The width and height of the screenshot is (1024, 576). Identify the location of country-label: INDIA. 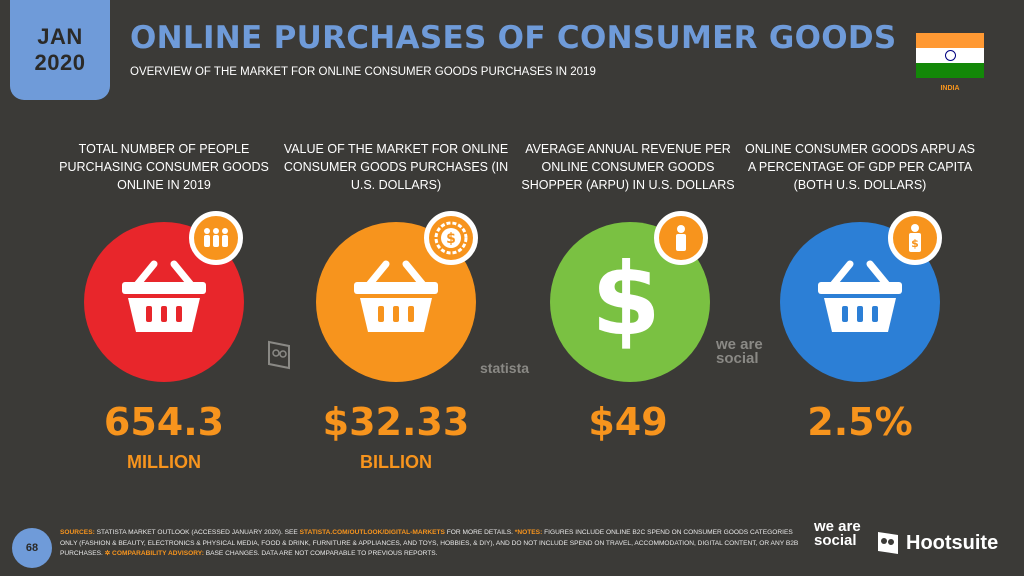
(950, 88).